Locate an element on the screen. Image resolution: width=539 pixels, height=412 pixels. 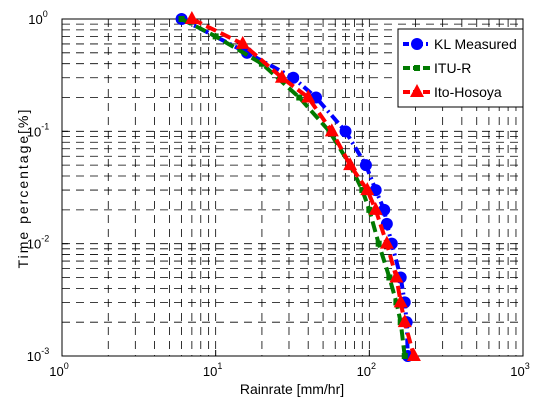
legend-item: KL Measured is located at coordinates (460, 44).